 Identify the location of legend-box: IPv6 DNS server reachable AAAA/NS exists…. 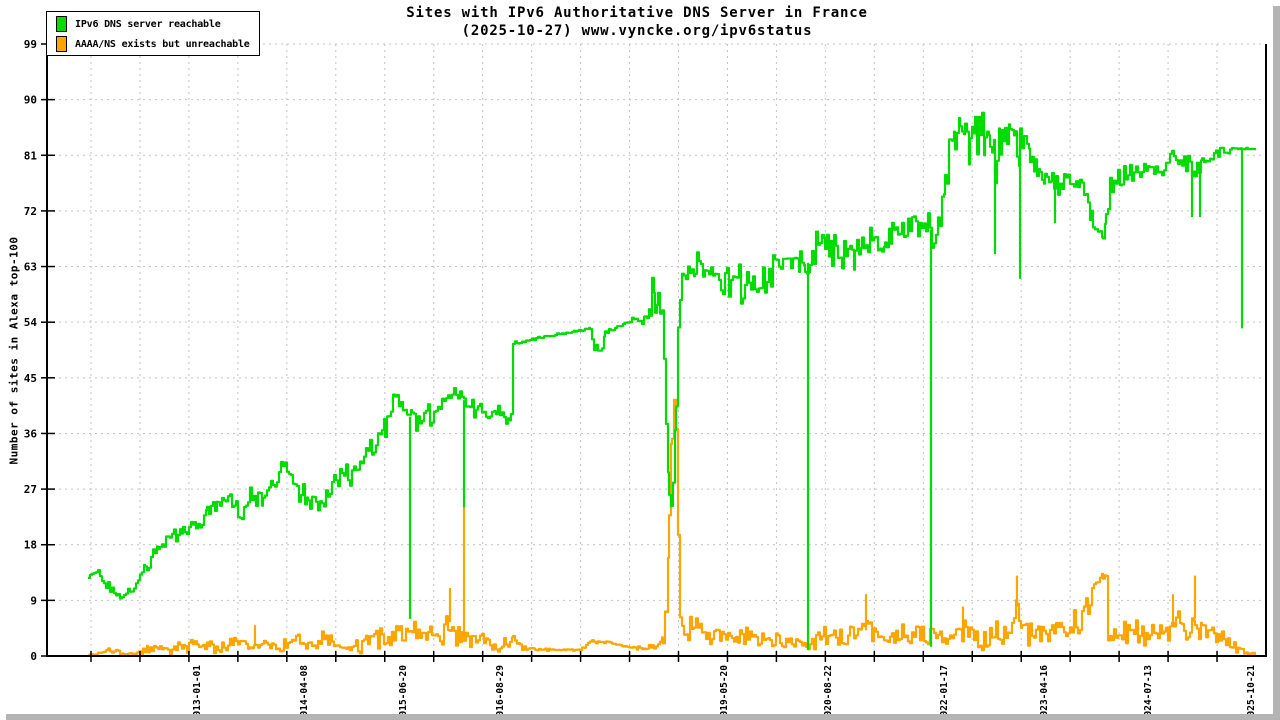
(153, 33).